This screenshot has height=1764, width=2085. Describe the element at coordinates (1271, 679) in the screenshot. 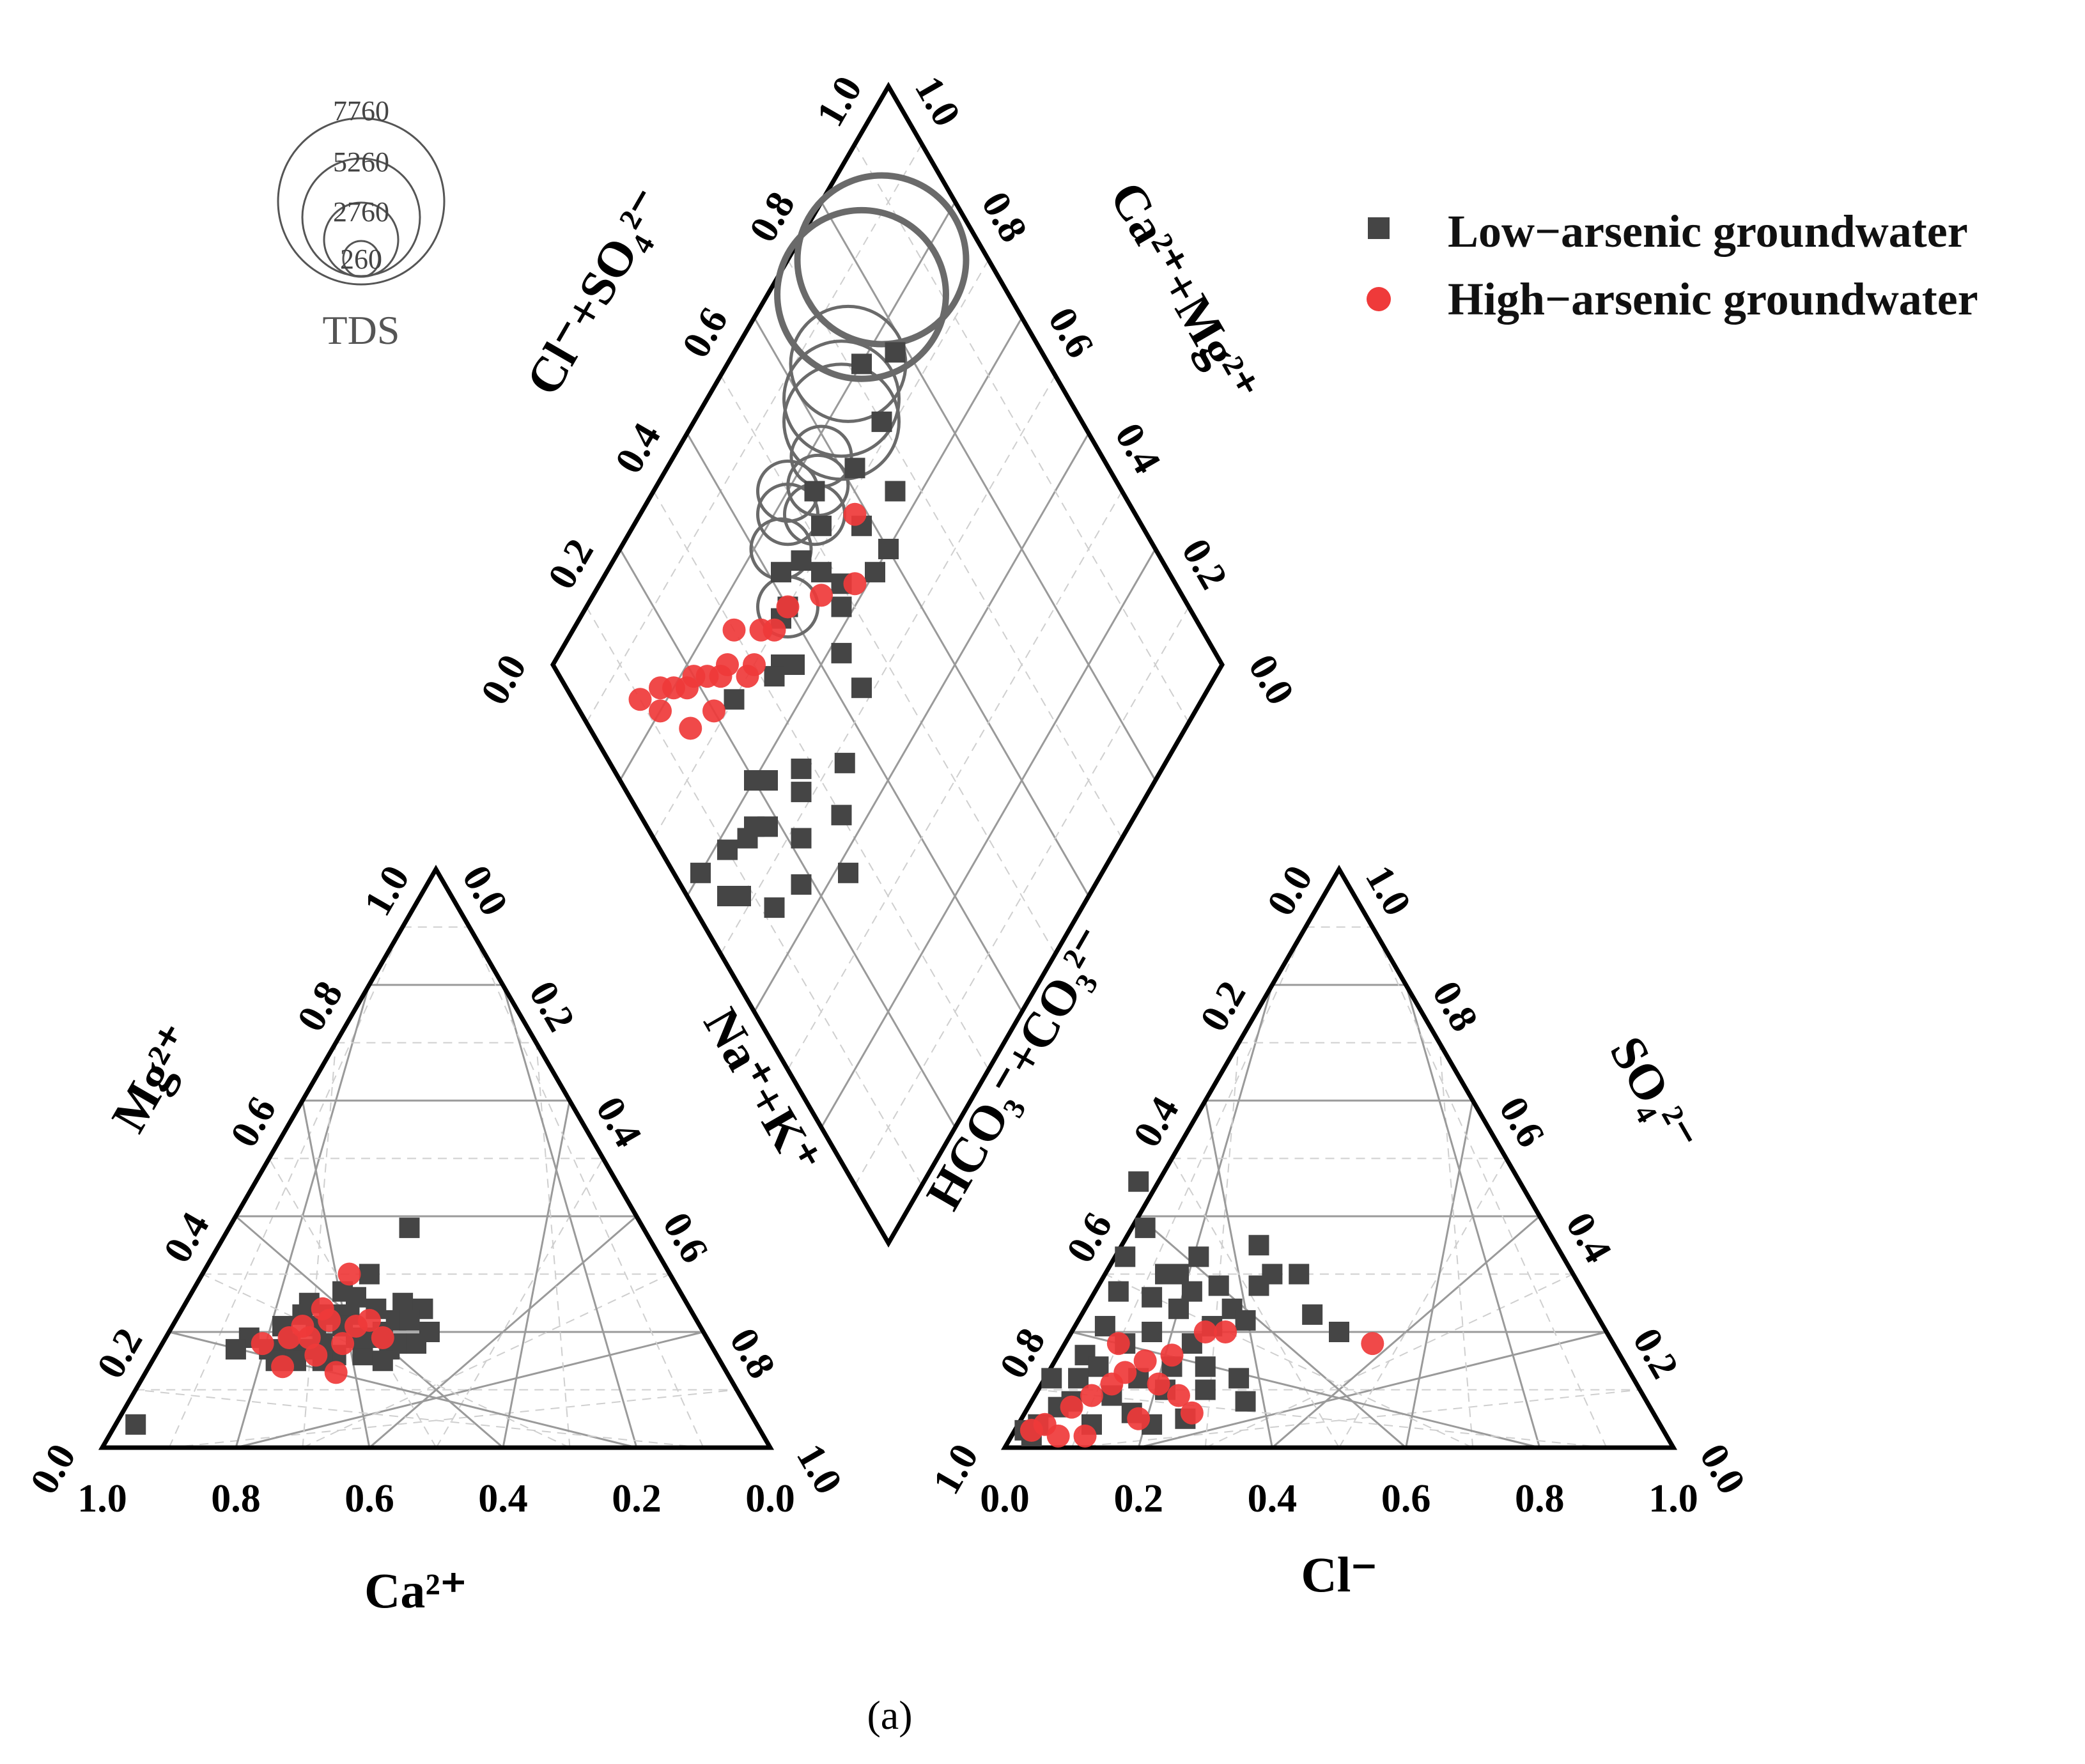

I see `diamond-tick-ur: 0.0` at that location.